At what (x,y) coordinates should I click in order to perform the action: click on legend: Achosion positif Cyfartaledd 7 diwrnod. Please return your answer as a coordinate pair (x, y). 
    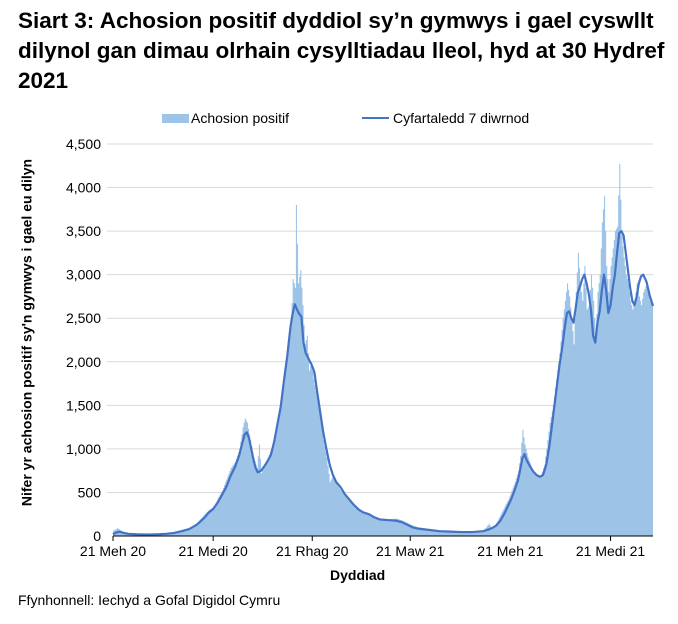
    Looking at the image, I should click on (339, 121).